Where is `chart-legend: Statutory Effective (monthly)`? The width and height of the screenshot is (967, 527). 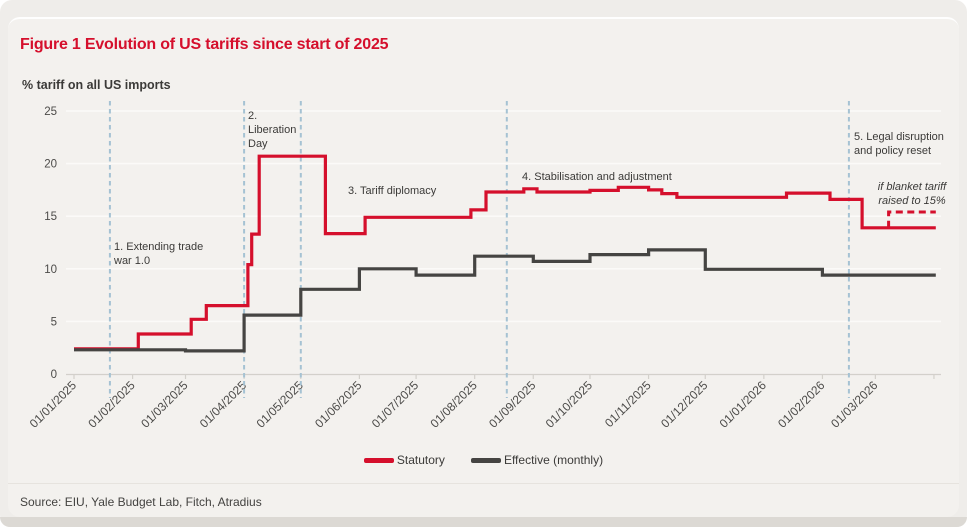 chart-legend: Statutory Effective (monthly) is located at coordinates (483, 460).